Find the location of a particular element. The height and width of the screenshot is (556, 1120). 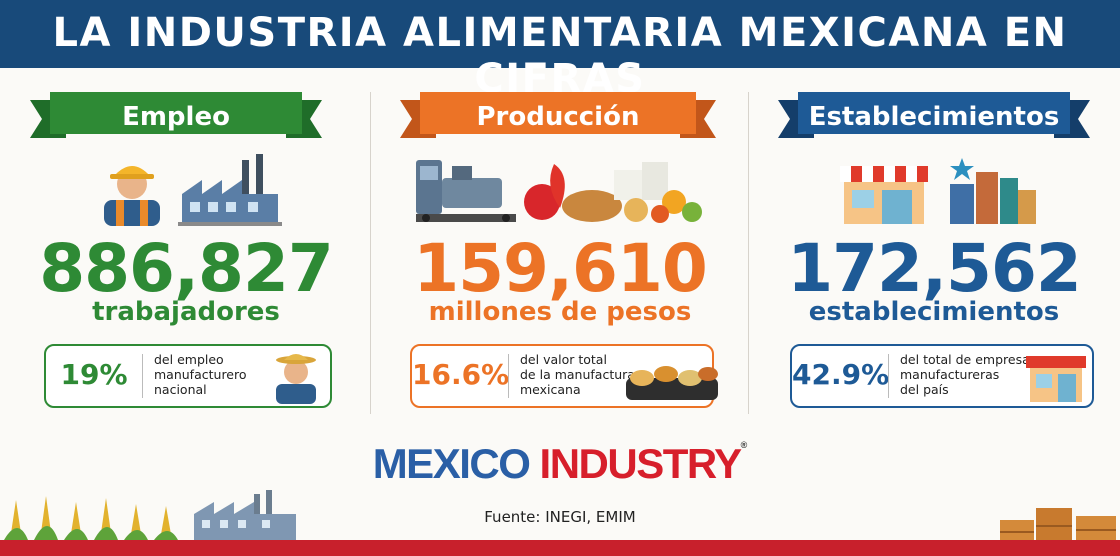

brand-logo: MEXICO INDUSTRY® is located at coordinates (560, 464).